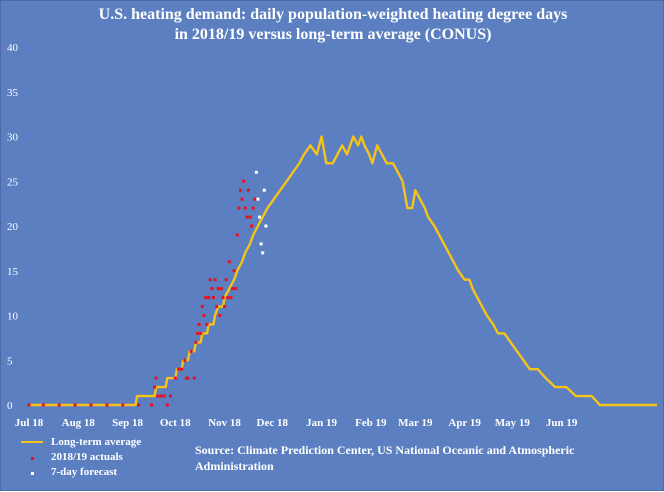 The image size is (664, 492). I want to click on y-tick-label: 20, so click(13, 227).